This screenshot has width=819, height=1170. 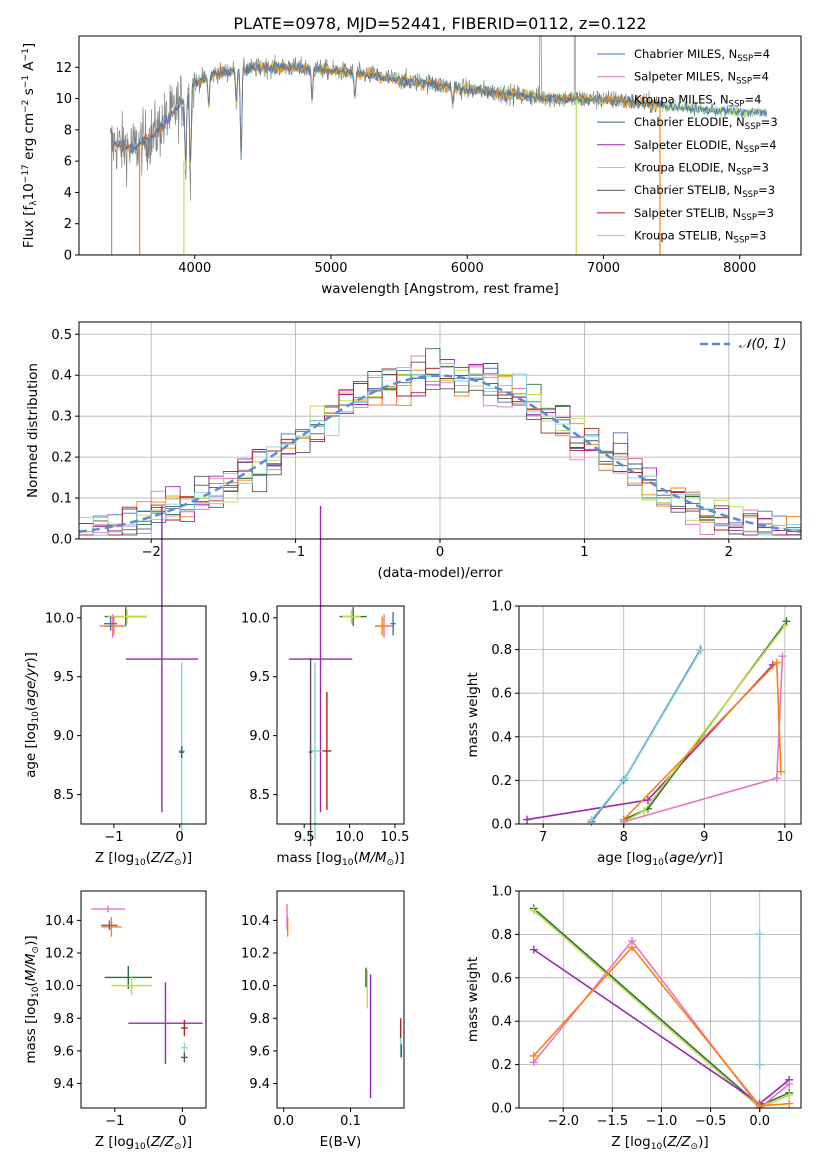 What do you see at coordinates (259, 736) in the screenshot?
I see `y-tick-label: 9.0` at bounding box center [259, 736].